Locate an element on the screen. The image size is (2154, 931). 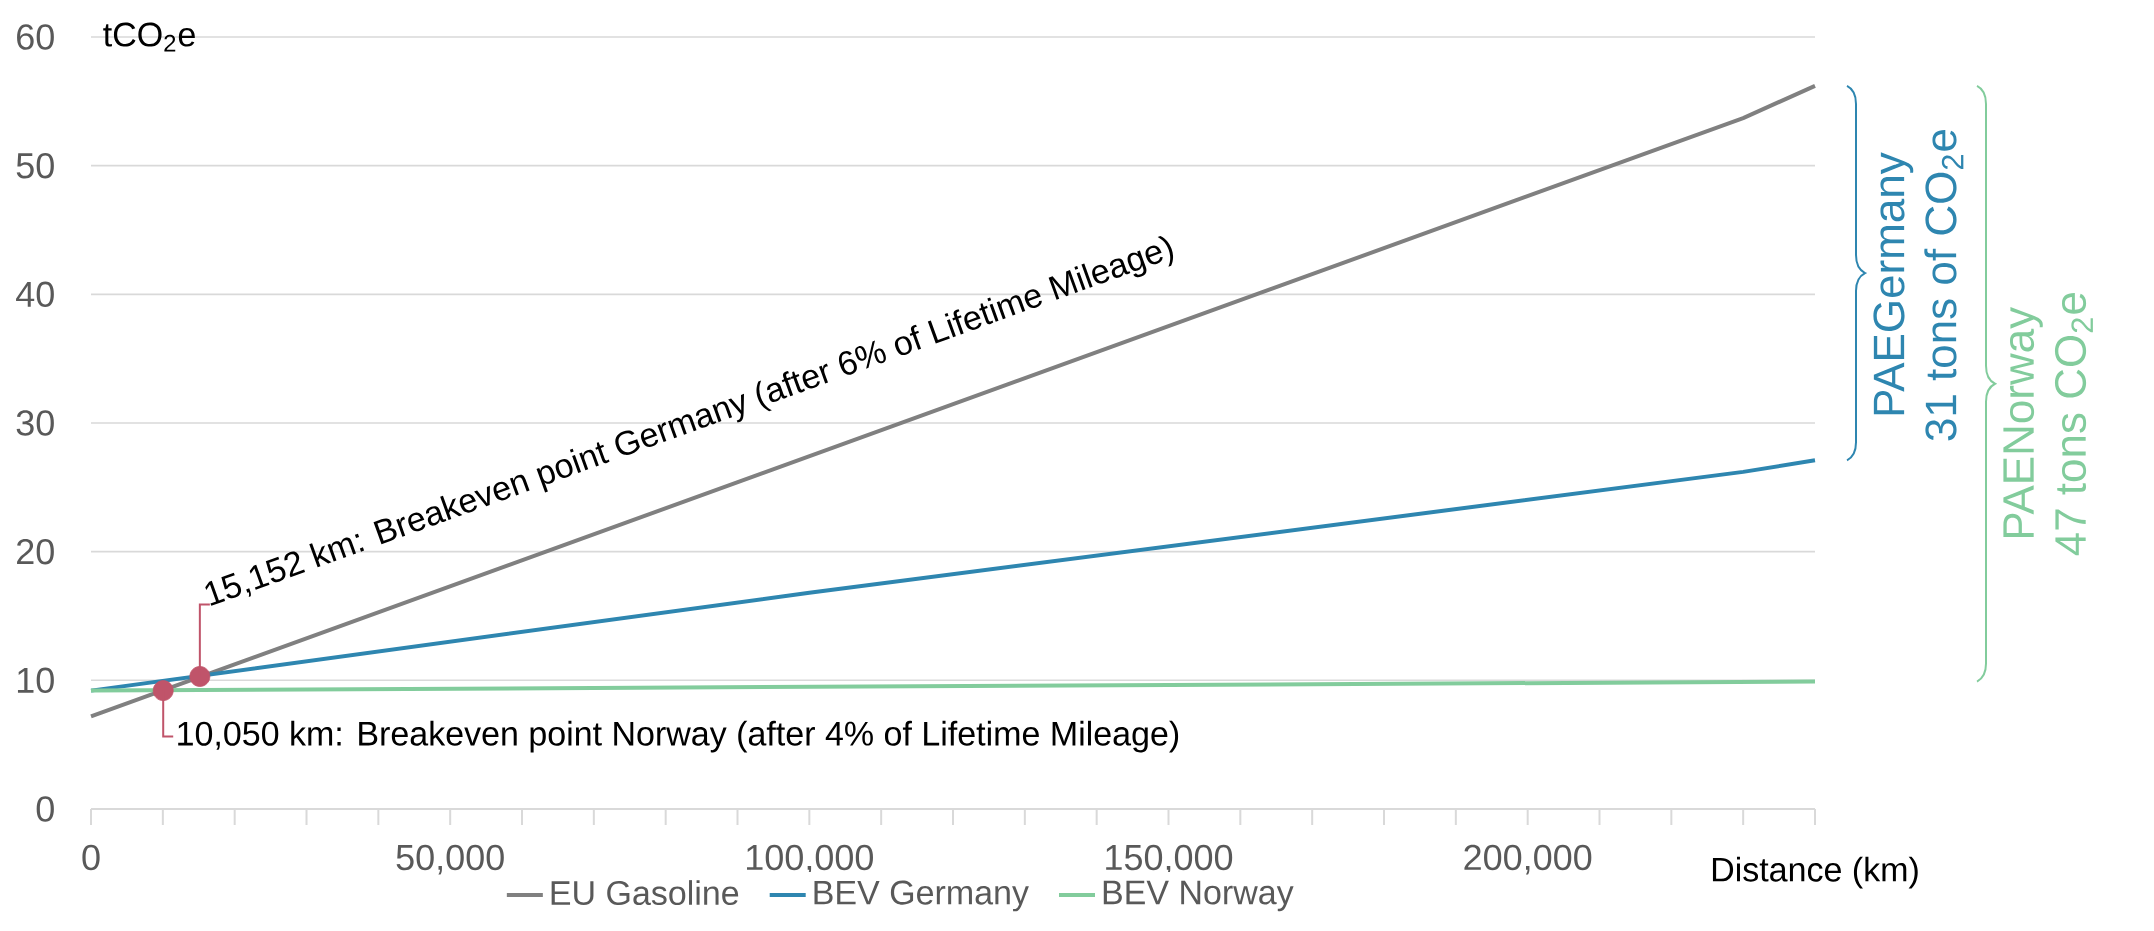
annotation: 10,050 km: Breakeven point Norway (after 4% of Lifetime Mileage) is located at coordinates (678, 736).